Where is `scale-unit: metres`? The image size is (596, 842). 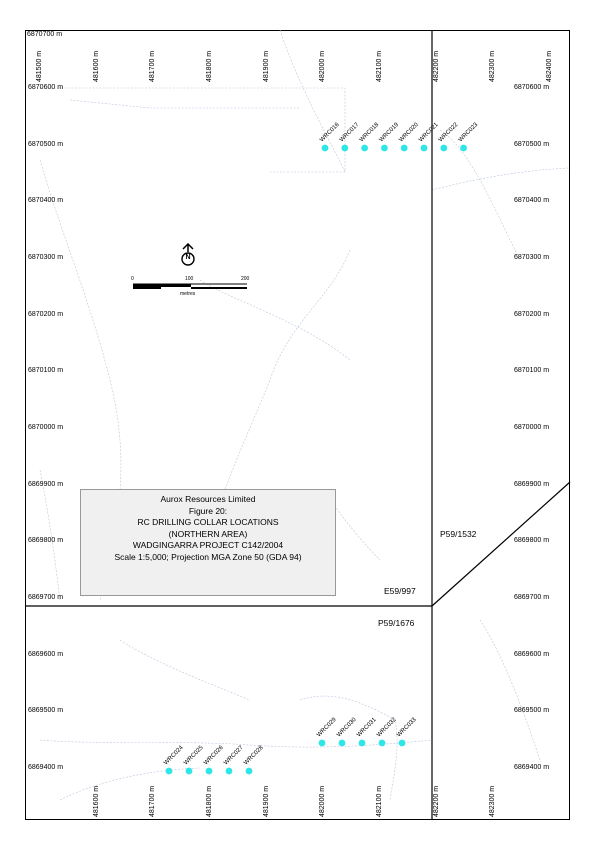
scale-unit: metres is located at coordinates (188, 294).